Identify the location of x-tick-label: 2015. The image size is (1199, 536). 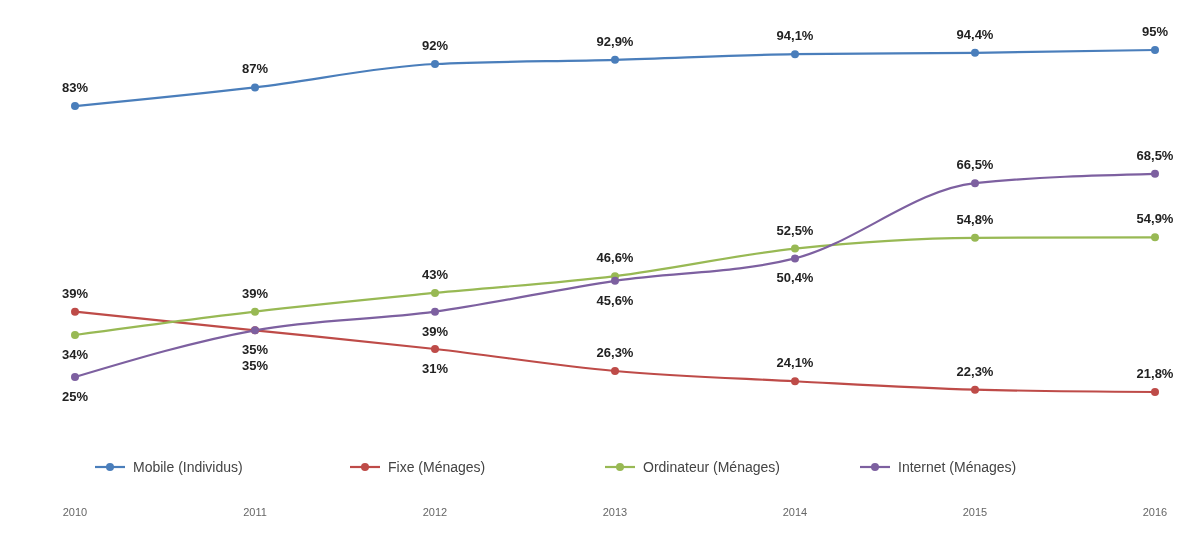
(975, 512).